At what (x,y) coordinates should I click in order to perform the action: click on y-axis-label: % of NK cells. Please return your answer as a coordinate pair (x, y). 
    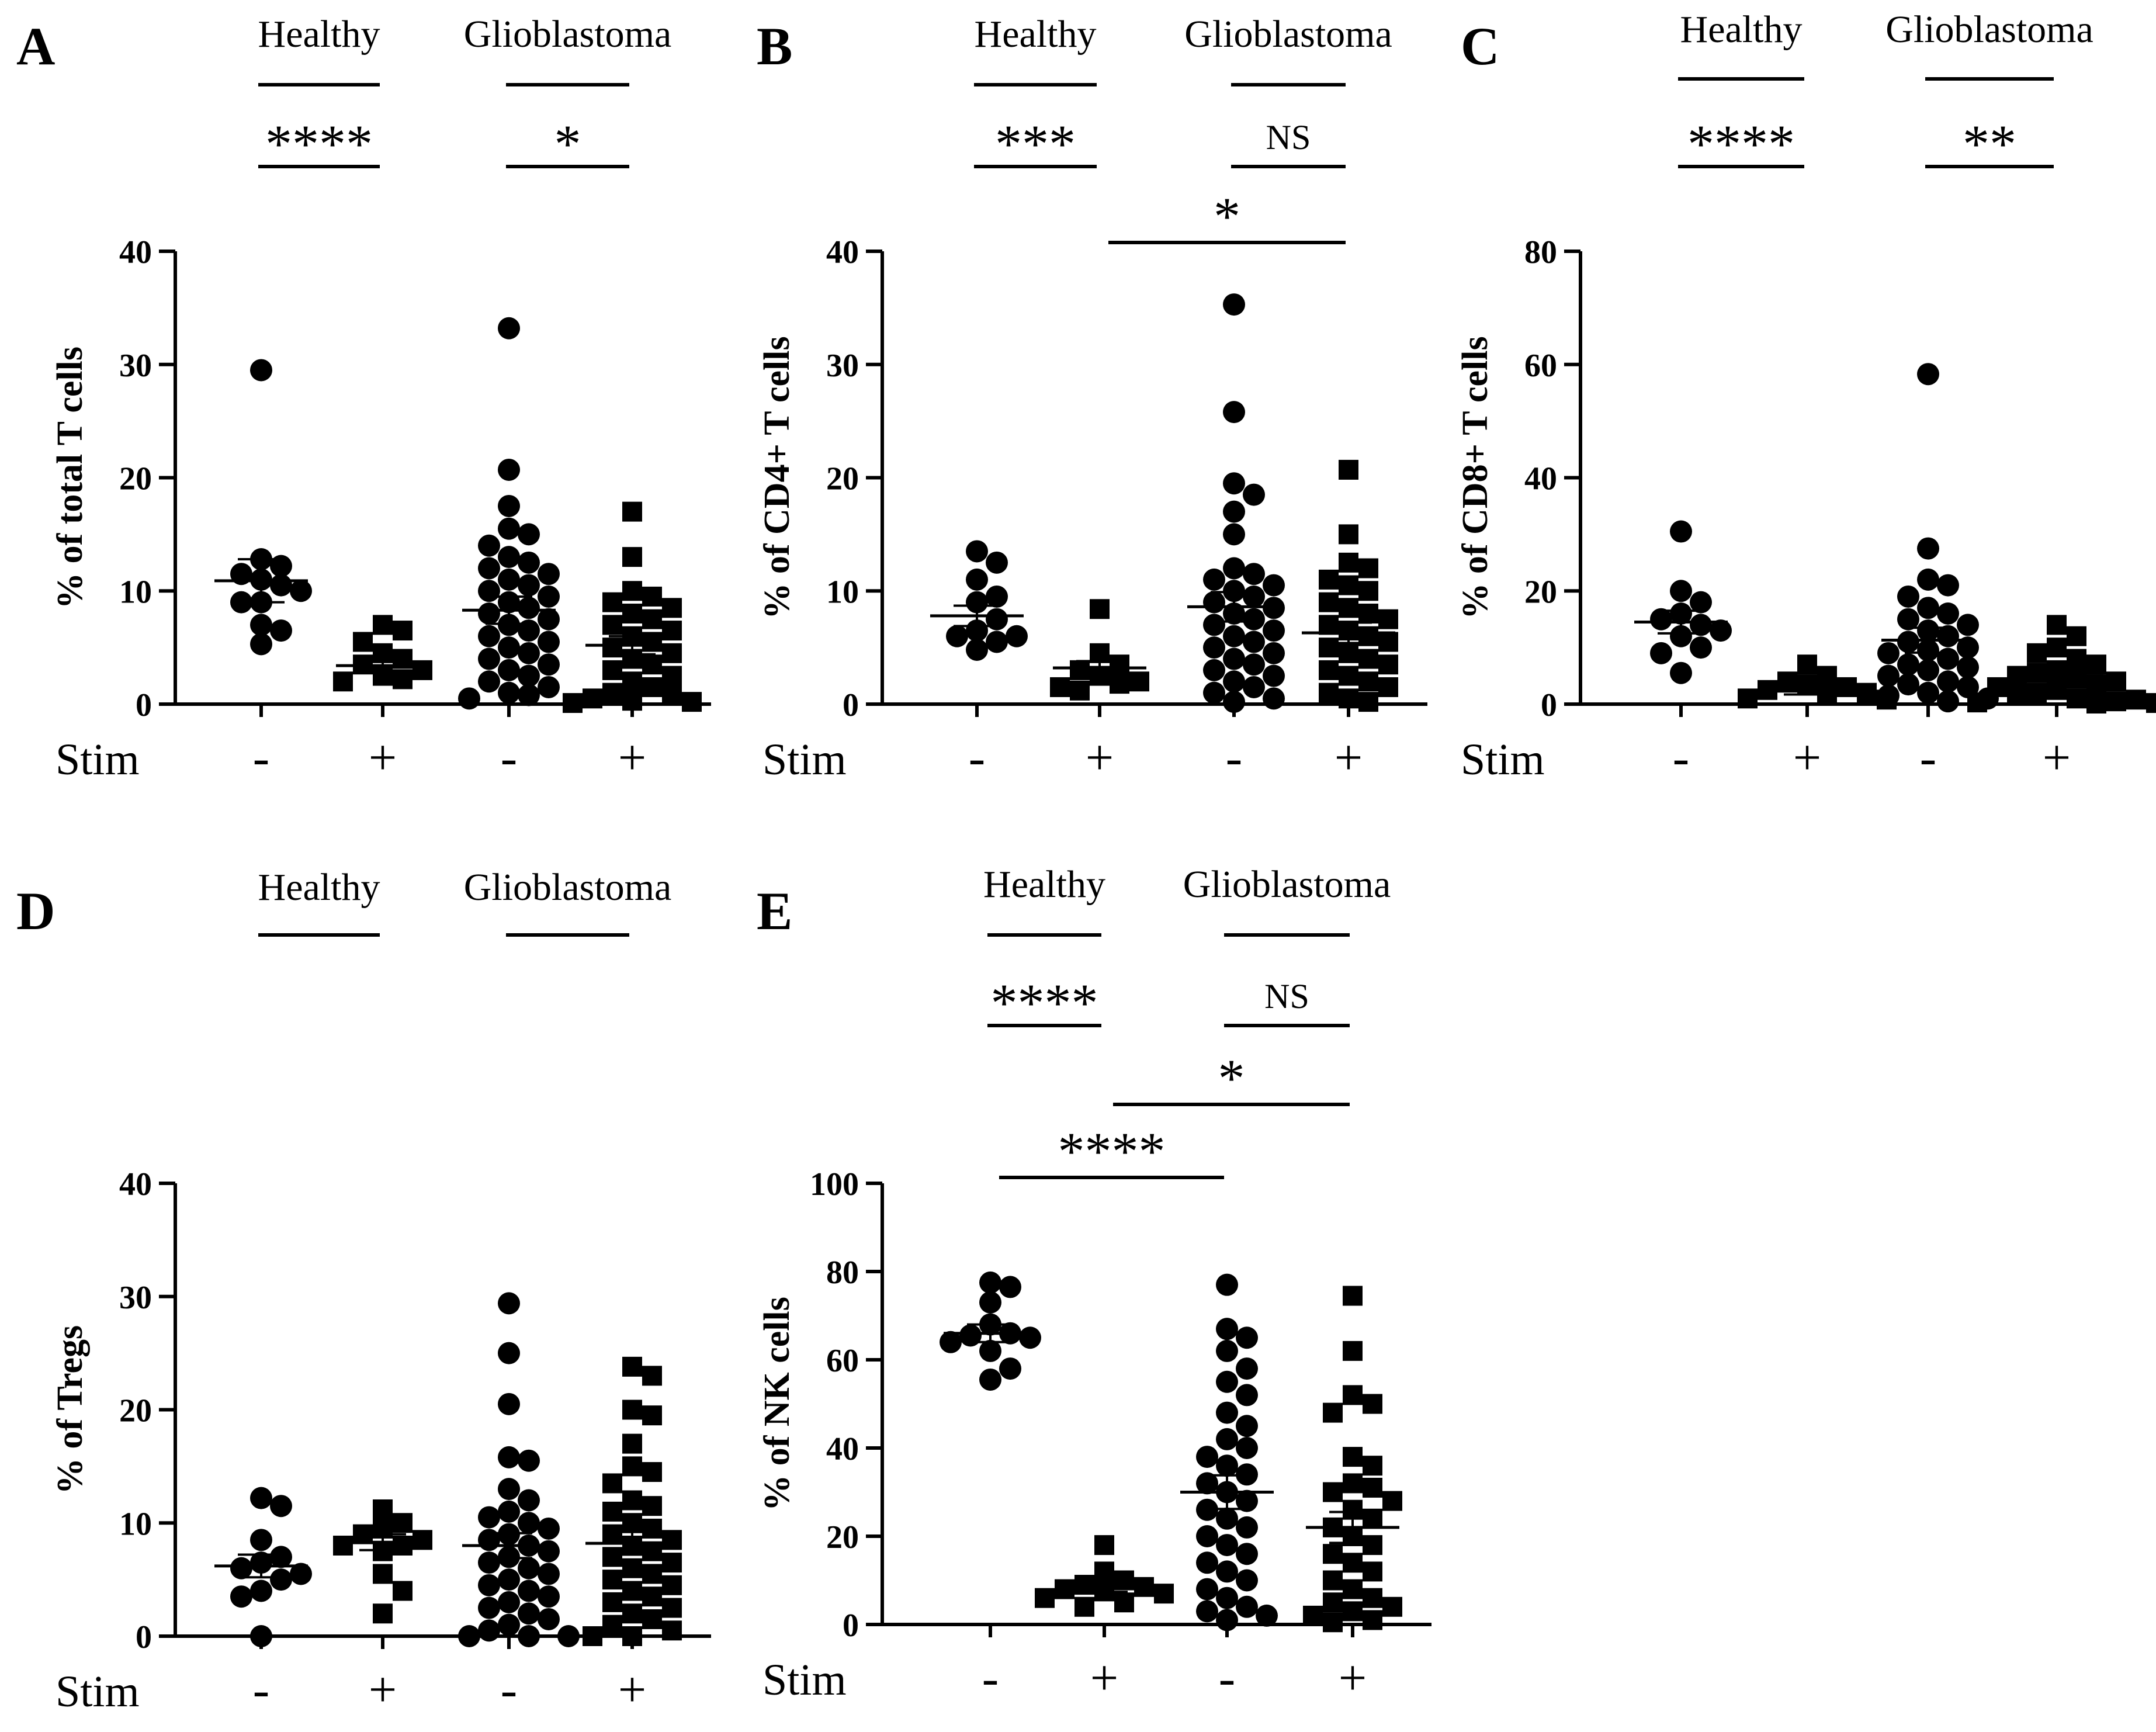
    Looking at the image, I should click on (777, 1404).